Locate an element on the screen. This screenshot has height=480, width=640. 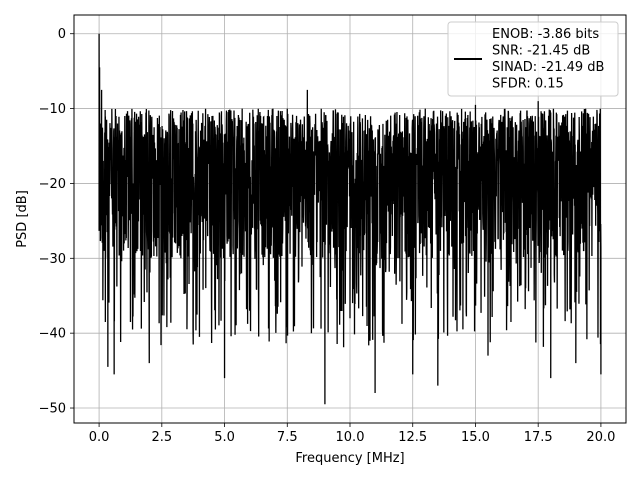
y-tick-label: −30 is located at coordinates (52, 259).